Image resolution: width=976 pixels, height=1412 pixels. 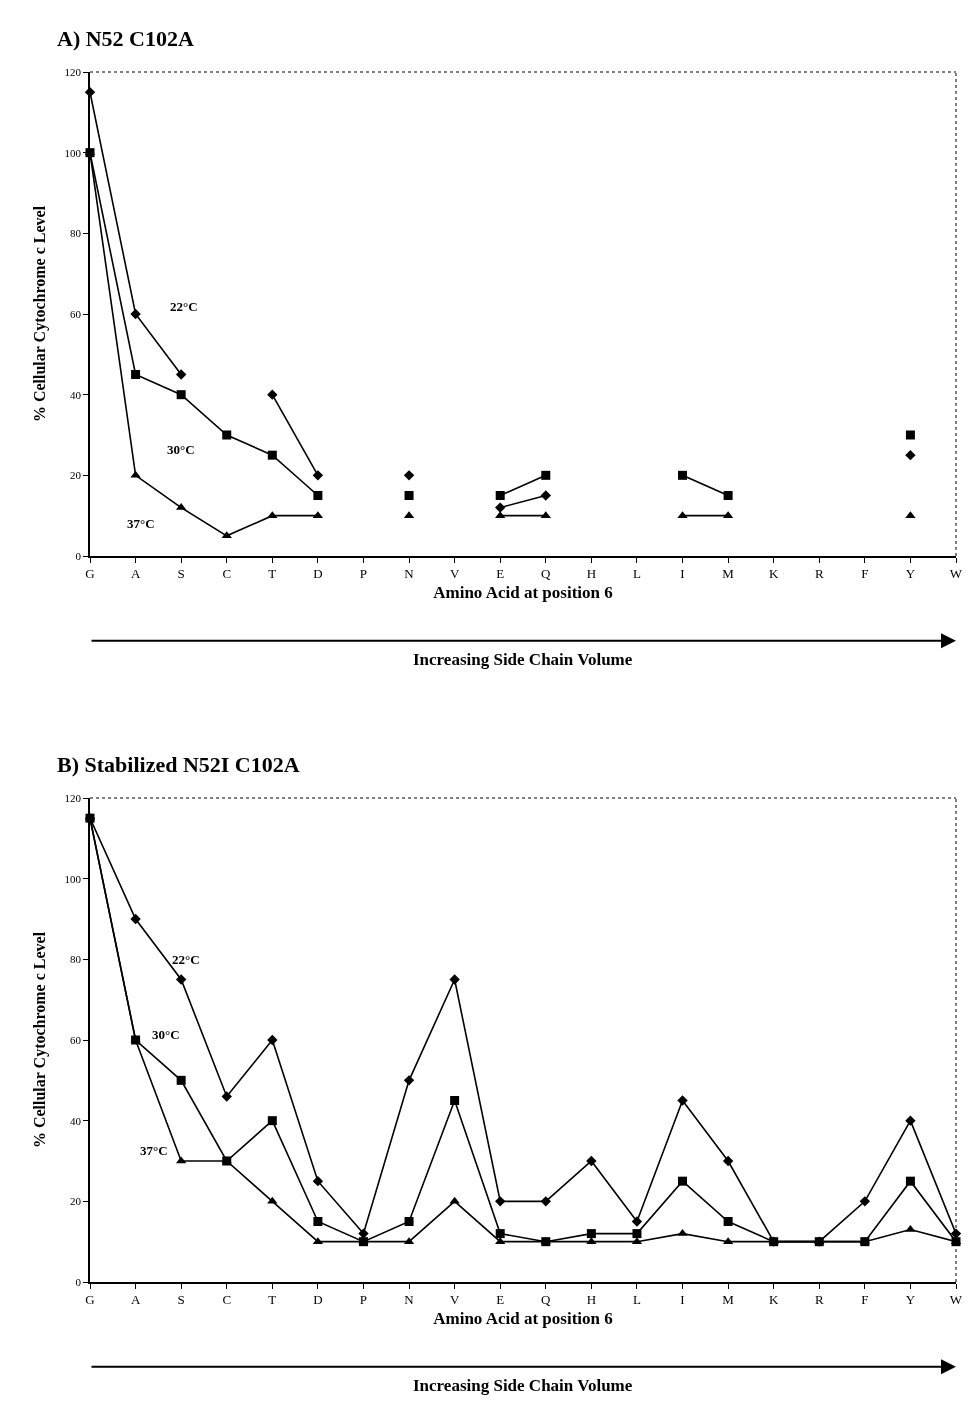 What do you see at coordinates (181, 449) in the screenshot?
I see `text: 30°C` at bounding box center [181, 449].